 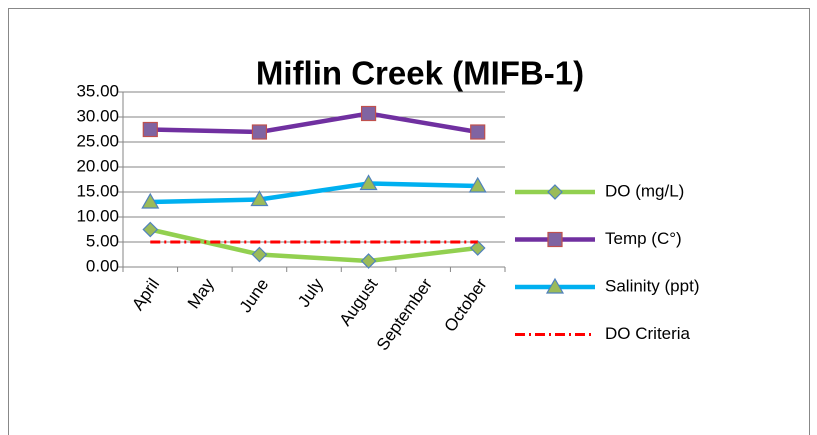 I want to click on legend-label: DO (mg/L), so click(x=644, y=190).